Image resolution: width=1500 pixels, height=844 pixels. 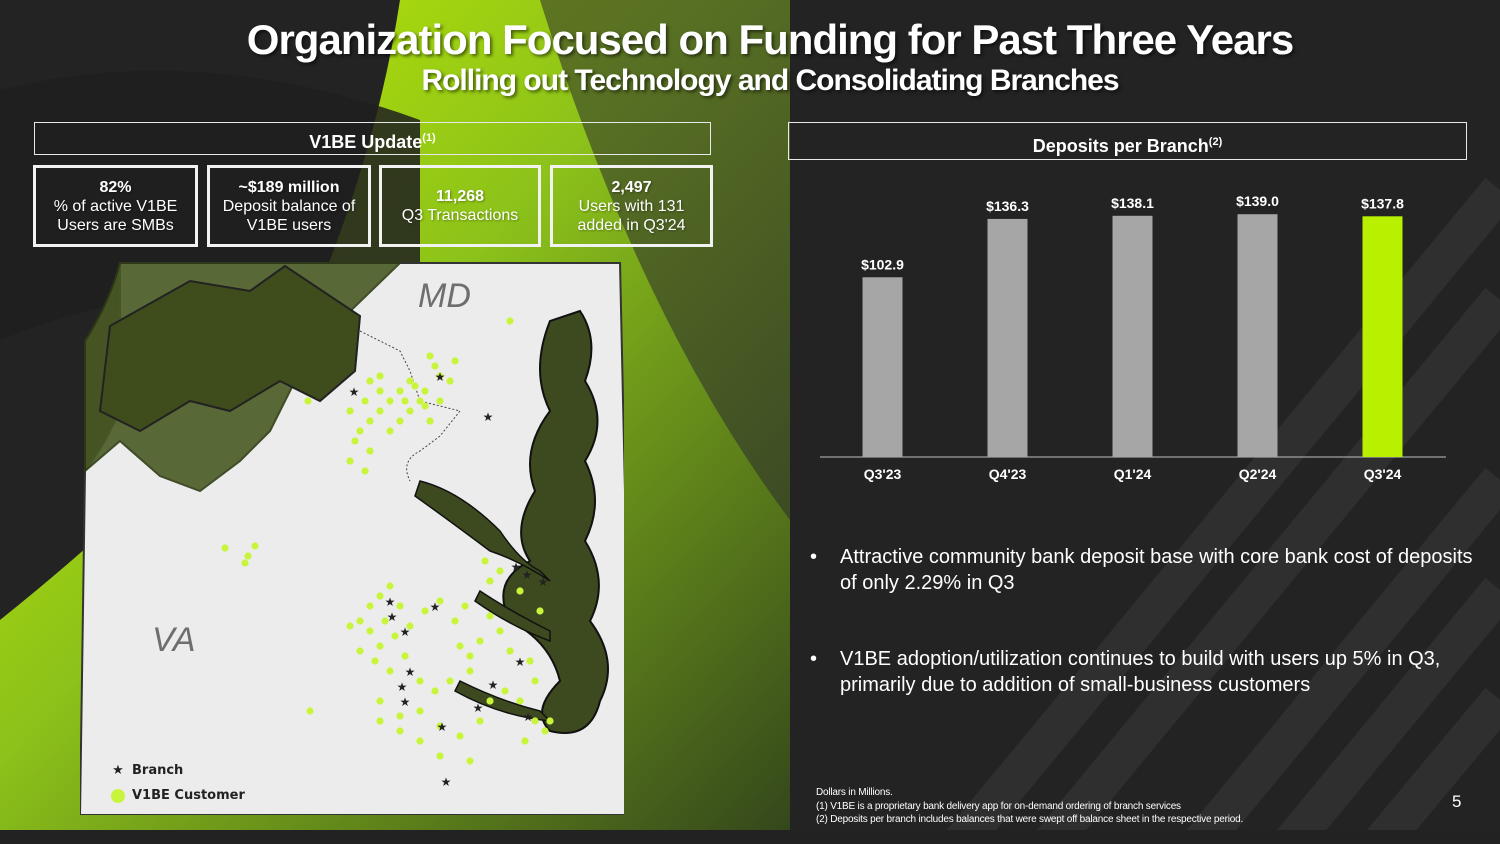 What do you see at coordinates (118, 770) in the screenshot?
I see `star-icon: ★` at bounding box center [118, 770].